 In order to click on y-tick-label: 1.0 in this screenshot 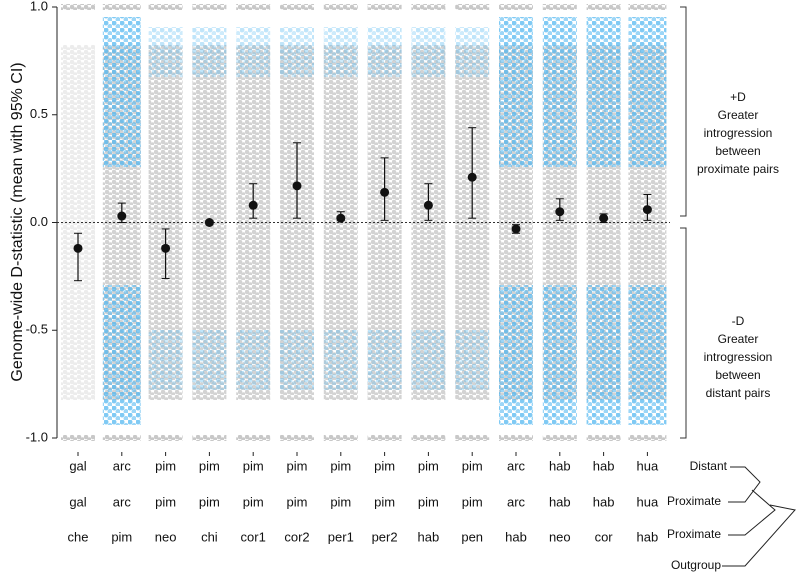, I will do `click(39, 6)`.